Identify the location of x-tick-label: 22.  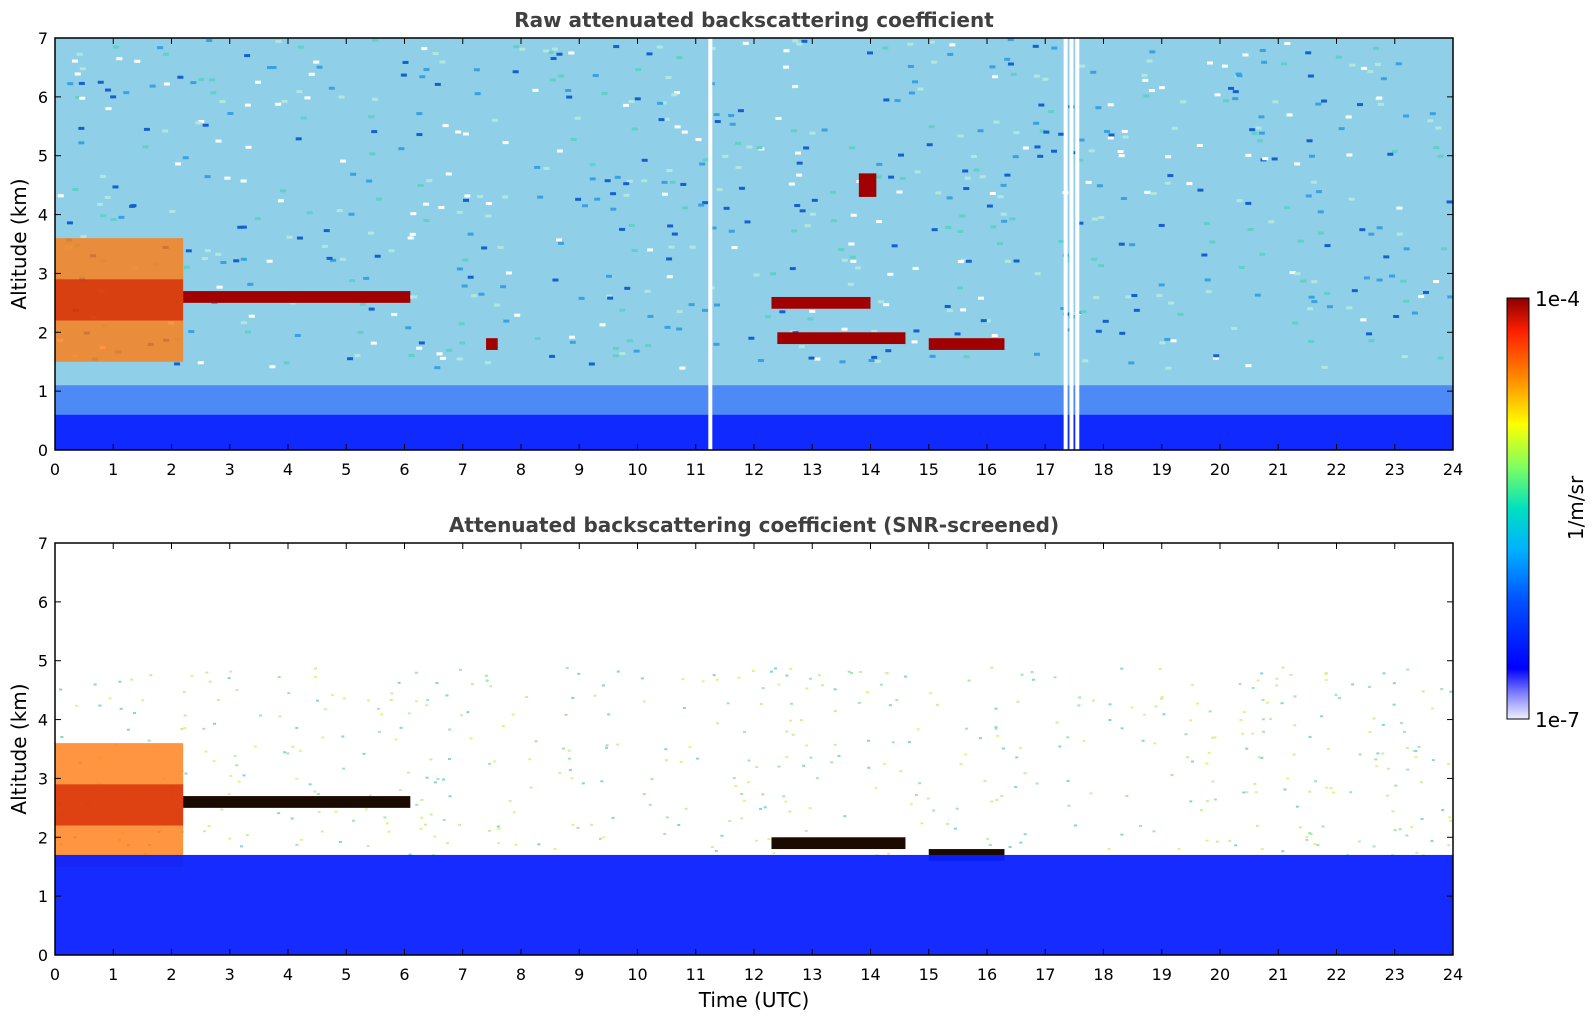
(1336, 974).